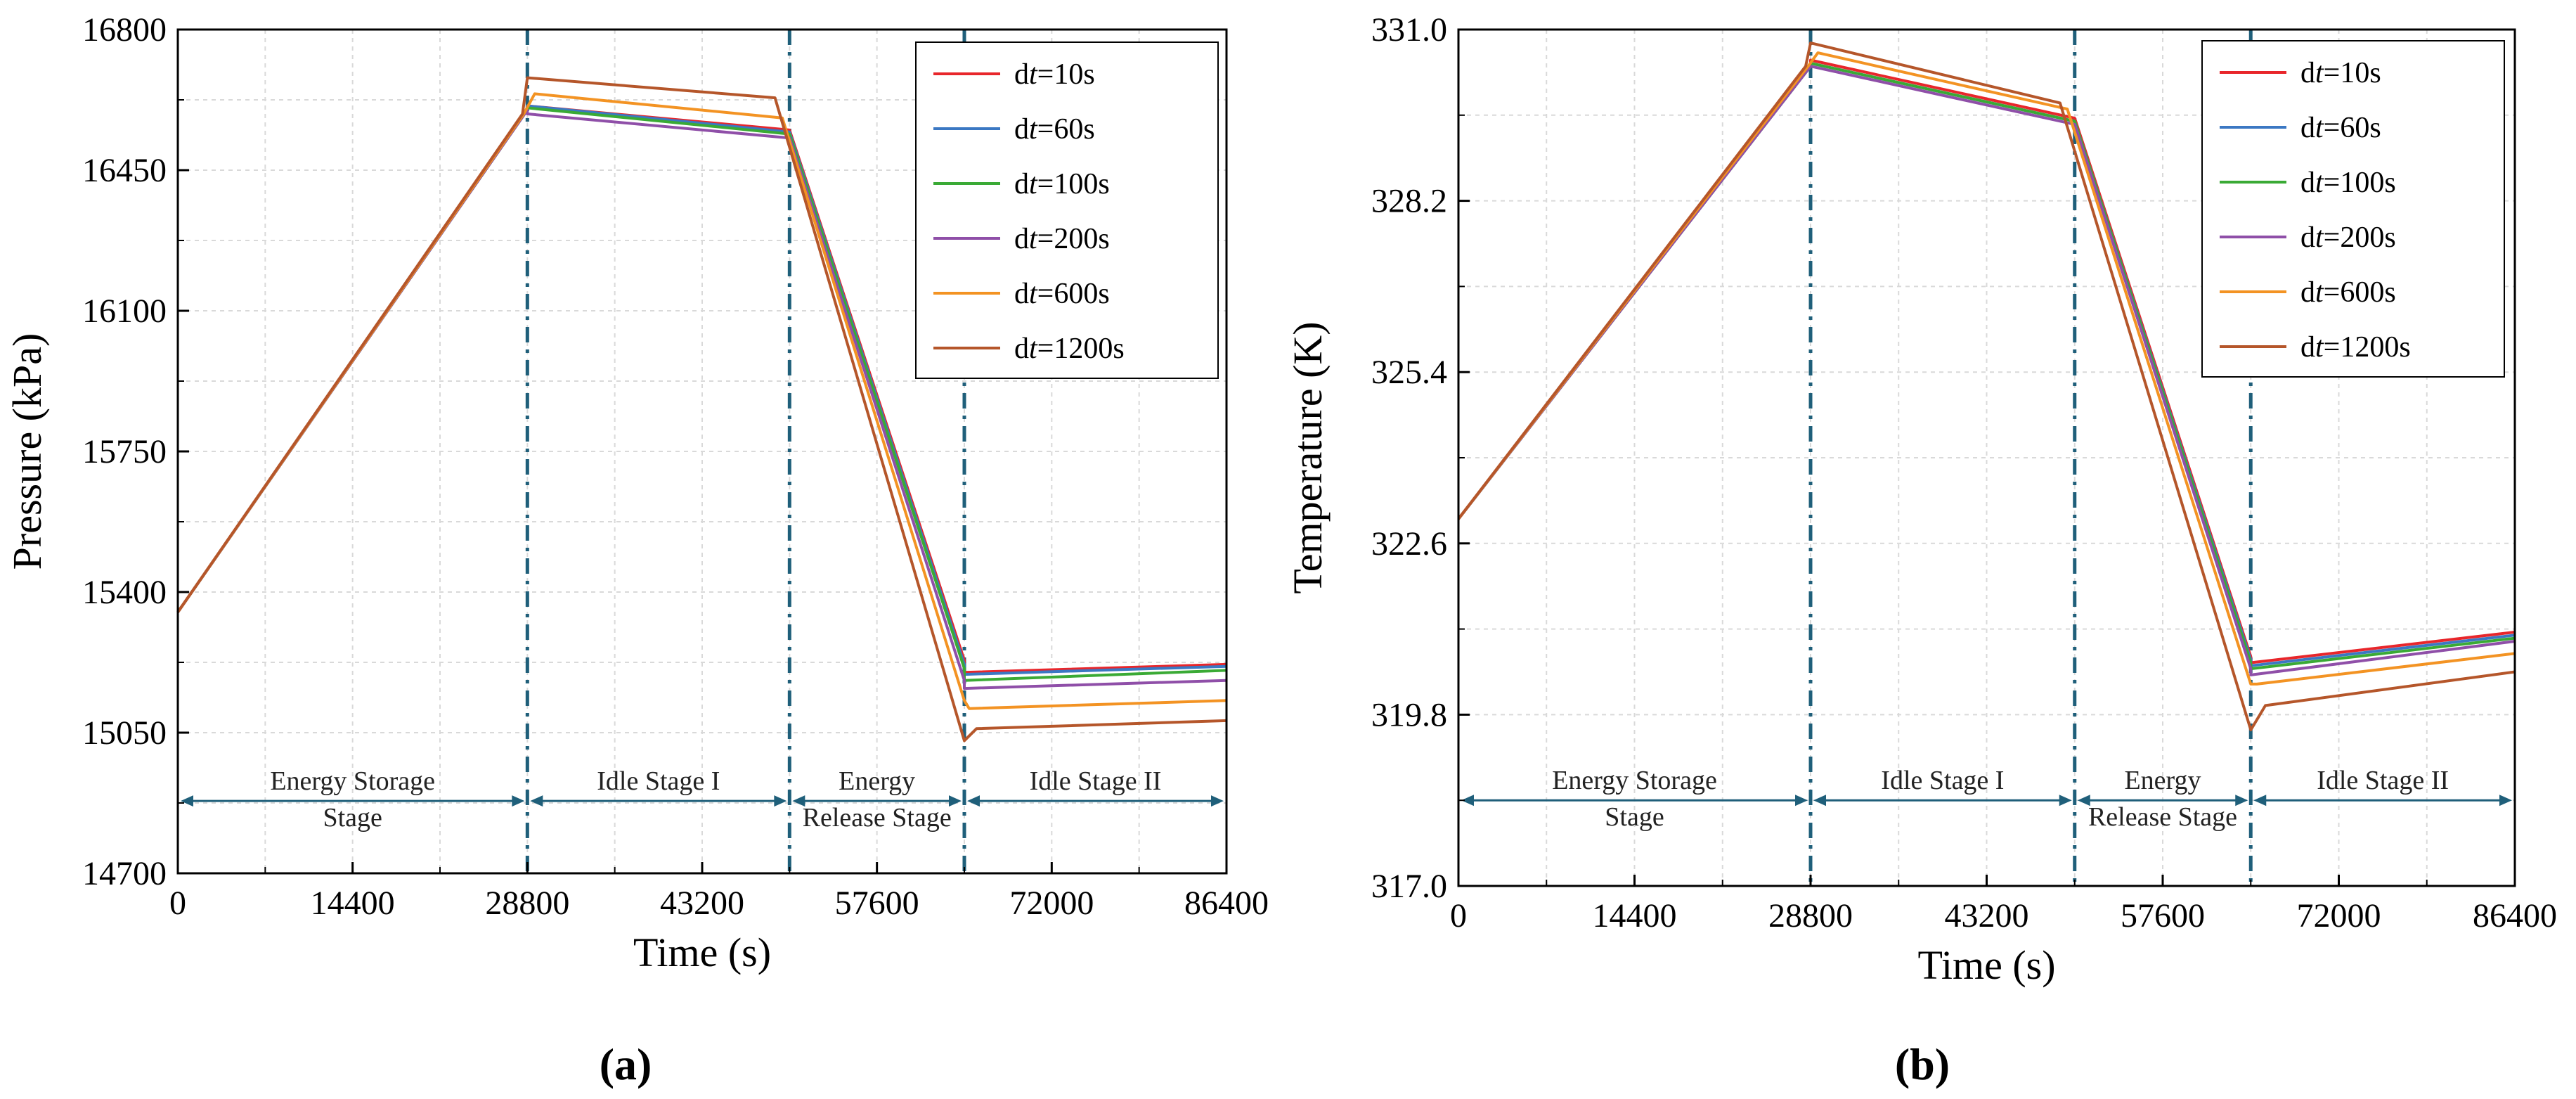 This screenshot has width=2576, height=1099. I want to click on panel-label: (a), so click(626, 1064).